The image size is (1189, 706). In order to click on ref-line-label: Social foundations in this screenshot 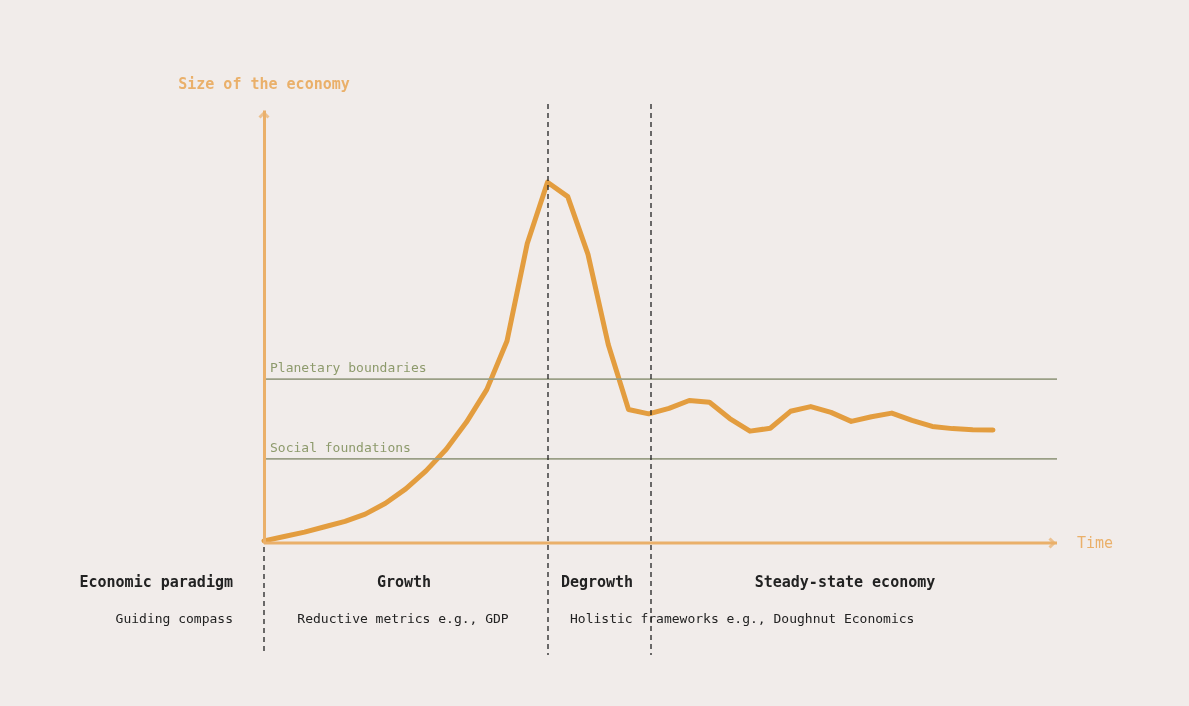, I will do `click(340, 447)`.